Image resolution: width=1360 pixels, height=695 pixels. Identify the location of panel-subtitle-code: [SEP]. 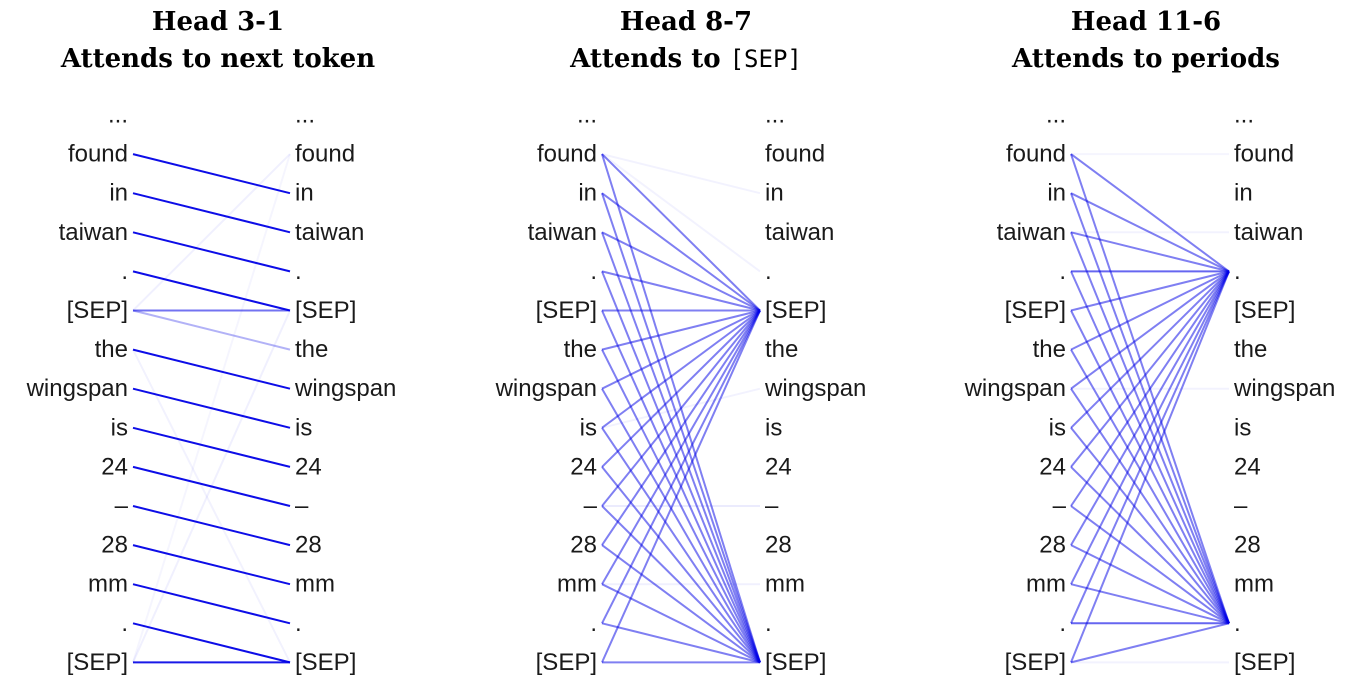
(766, 59).